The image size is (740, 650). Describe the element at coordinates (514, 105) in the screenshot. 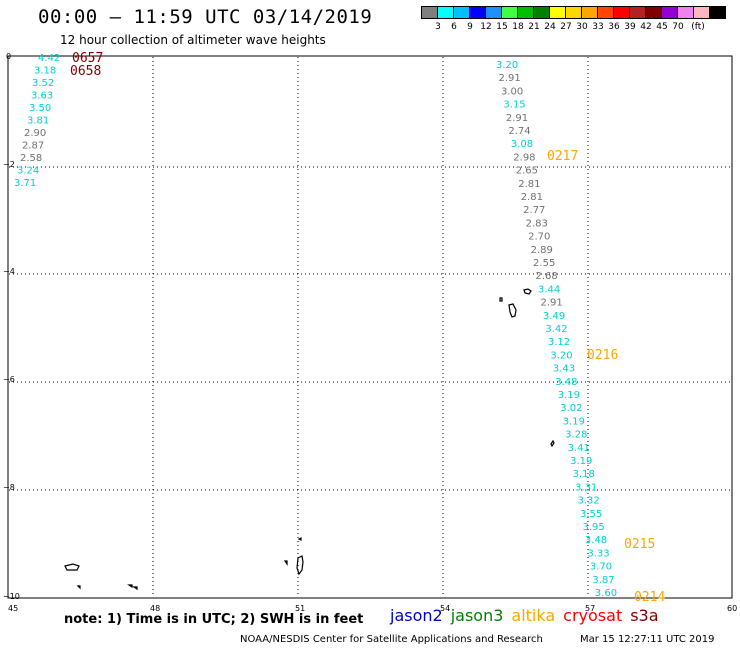

I see `wave-height-label: 3.15` at that location.